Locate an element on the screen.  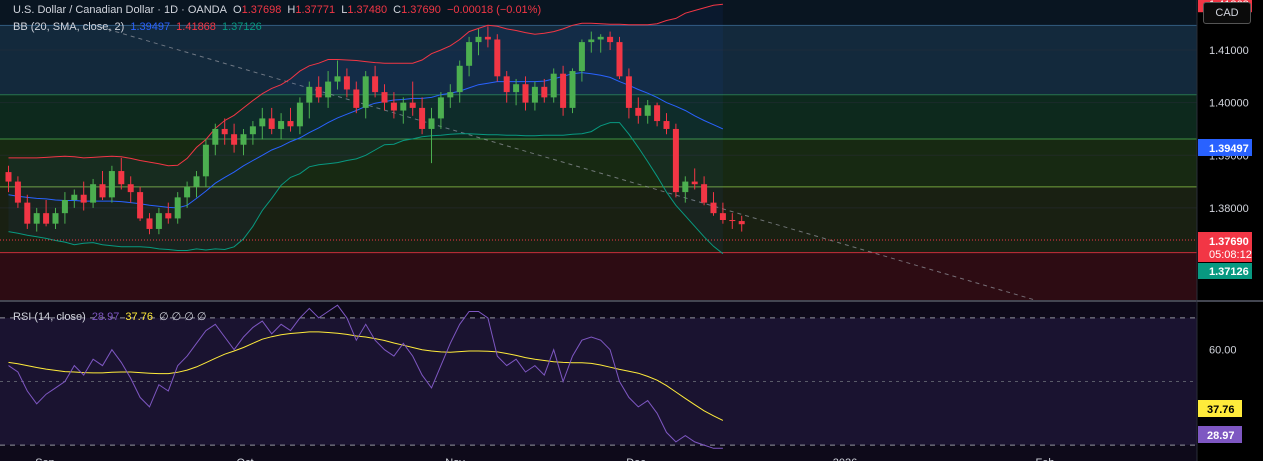
price-tick-label: 1.38000 is located at coordinates (1229, 209).